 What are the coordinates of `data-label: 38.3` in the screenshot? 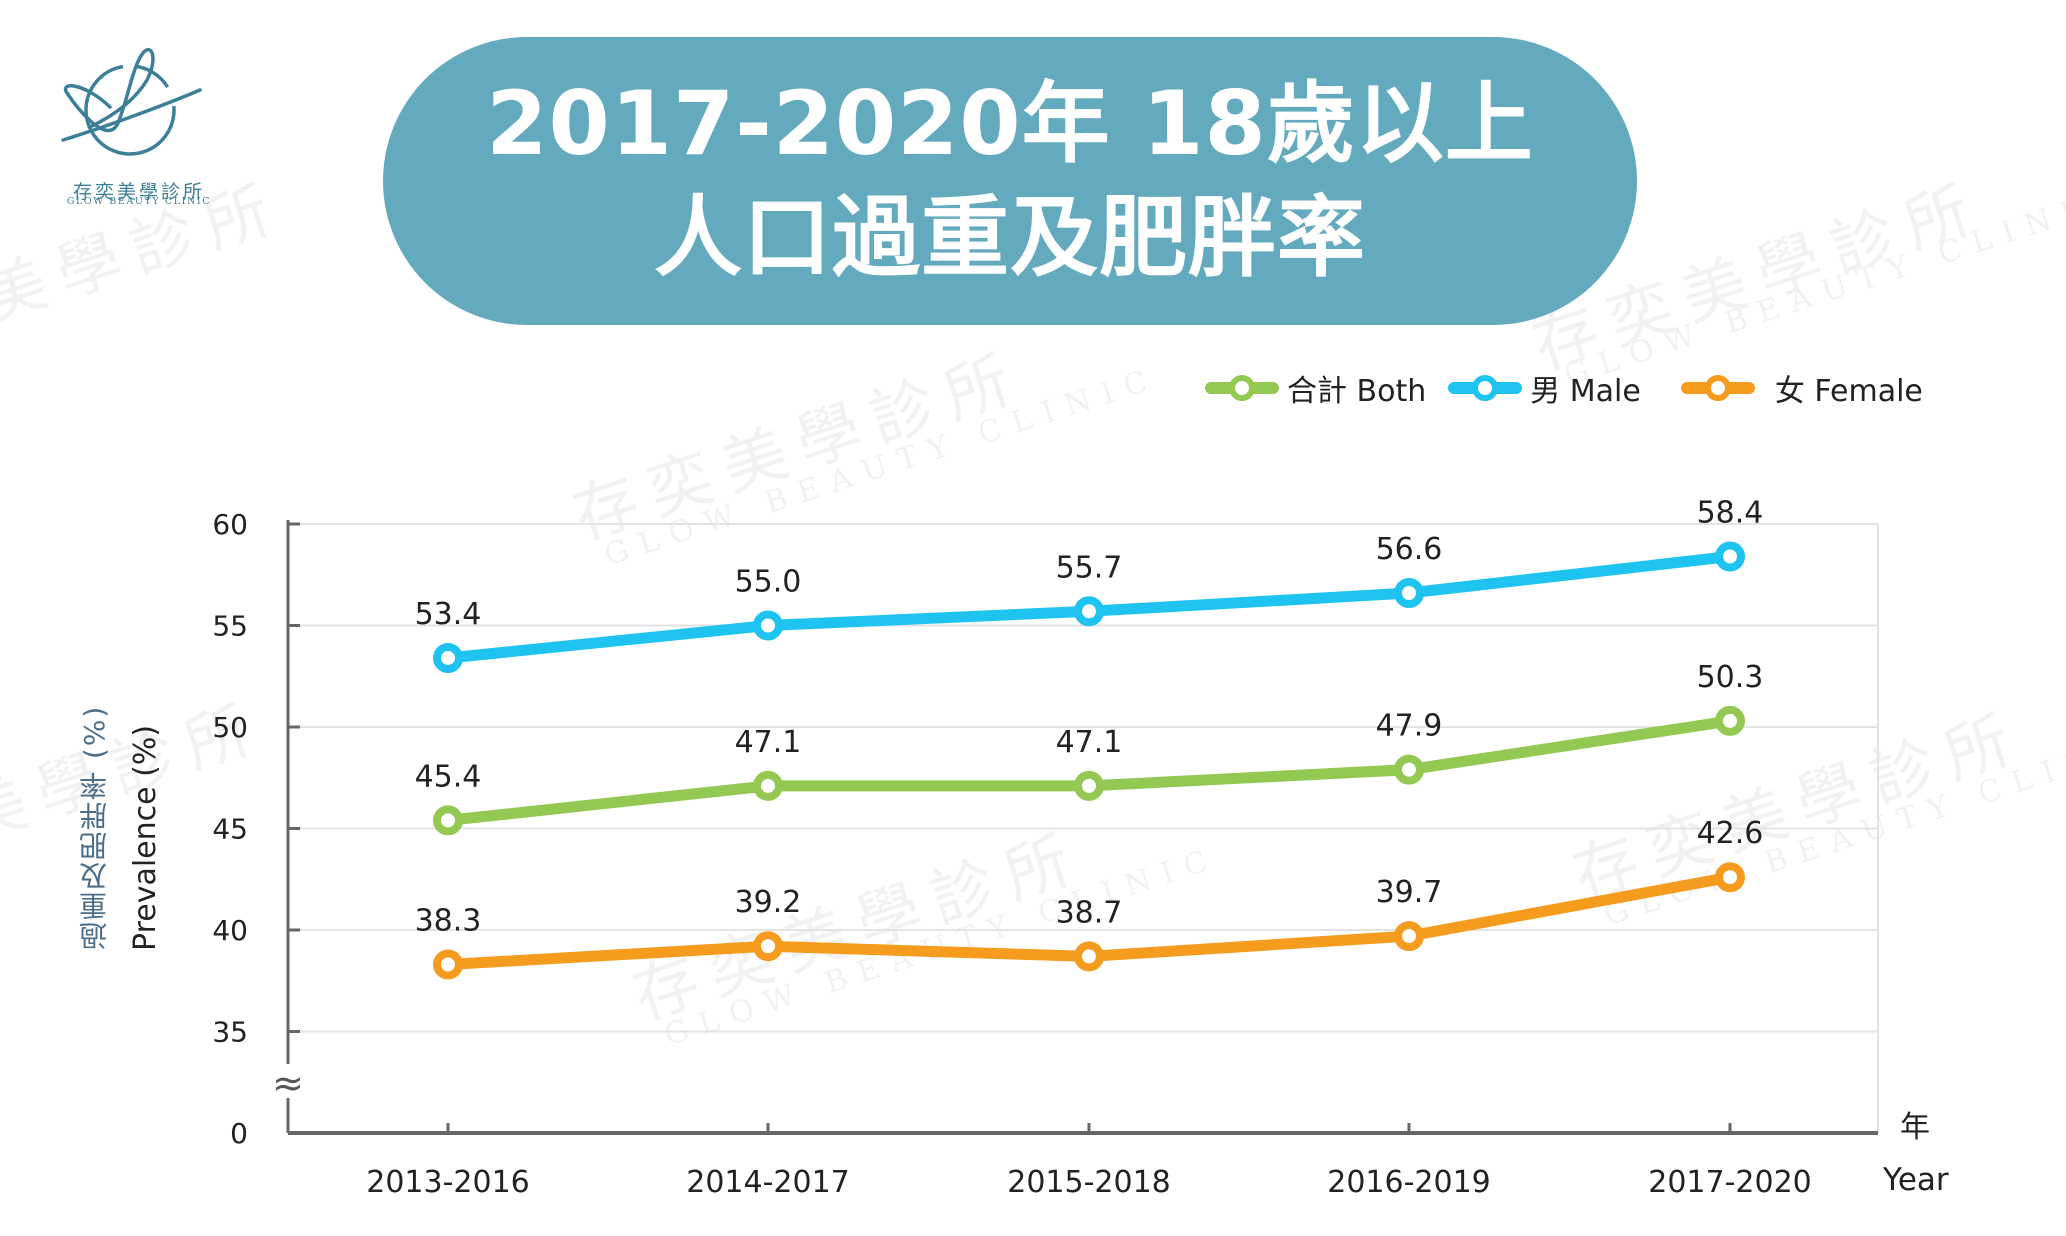 It's located at (448, 921).